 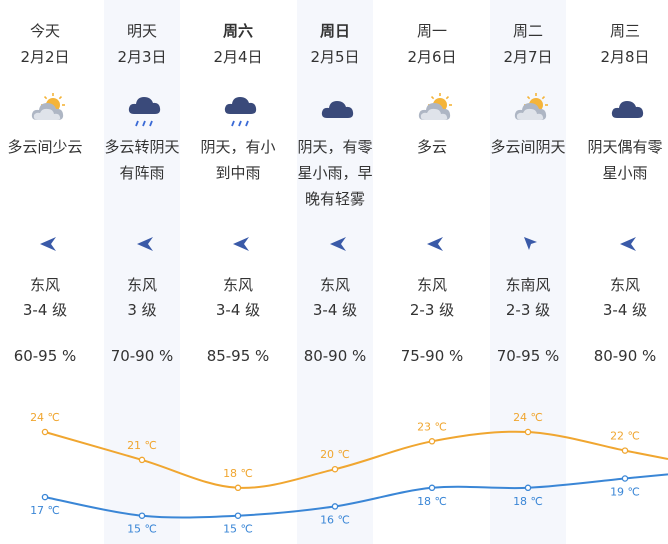 I want to click on arrow-upleft-icon, so click(x=531, y=244).